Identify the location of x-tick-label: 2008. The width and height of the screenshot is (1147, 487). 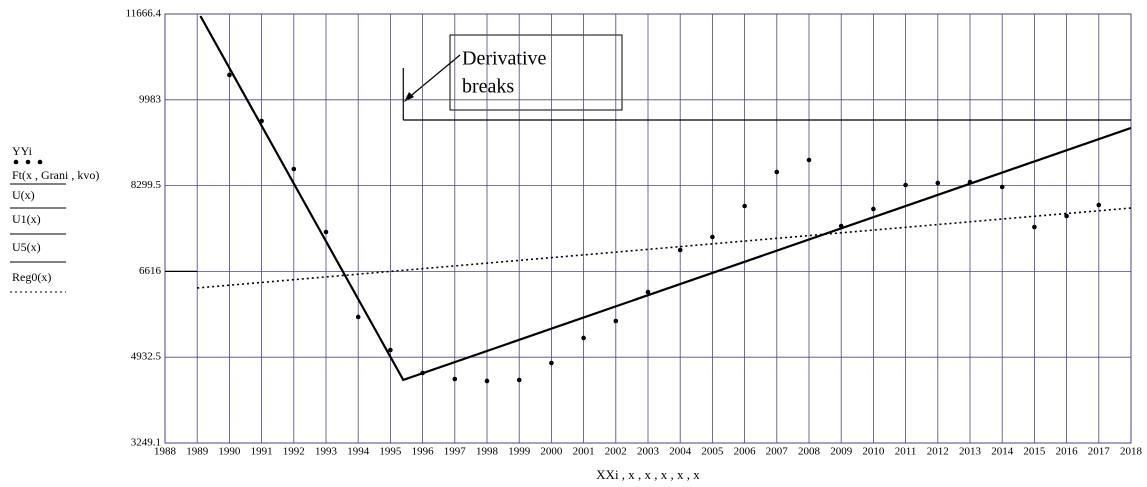
(809, 452).